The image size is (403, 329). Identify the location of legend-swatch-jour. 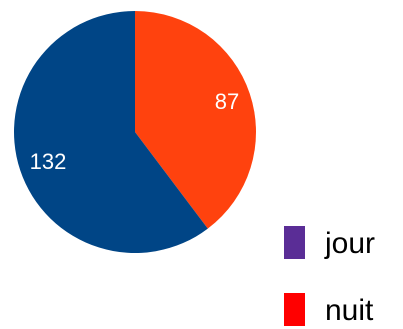
(294, 242).